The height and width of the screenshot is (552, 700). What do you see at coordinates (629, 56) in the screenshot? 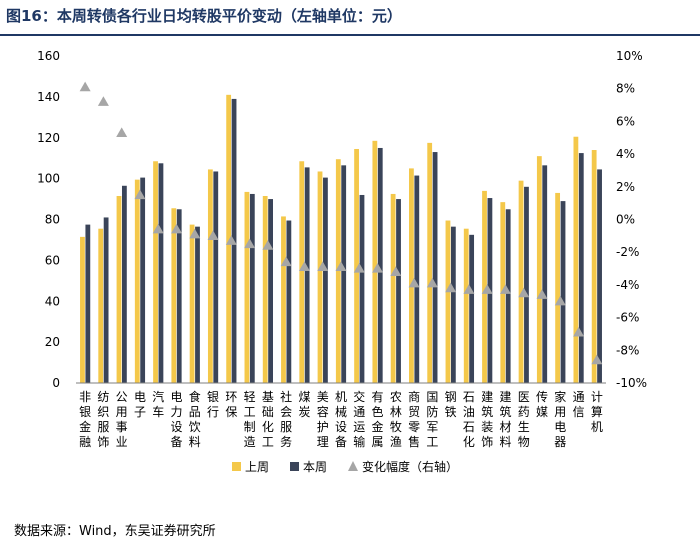
I see `right-axis-tick-label: 10%` at bounding box center [629, 56].